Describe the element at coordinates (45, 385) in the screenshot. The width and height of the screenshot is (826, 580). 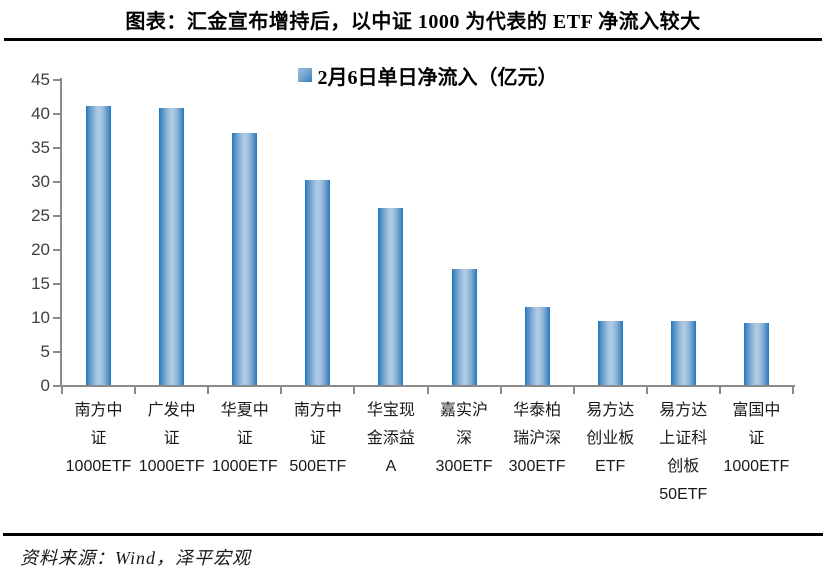
I see `y-axis-tick-label: 0` at that location.